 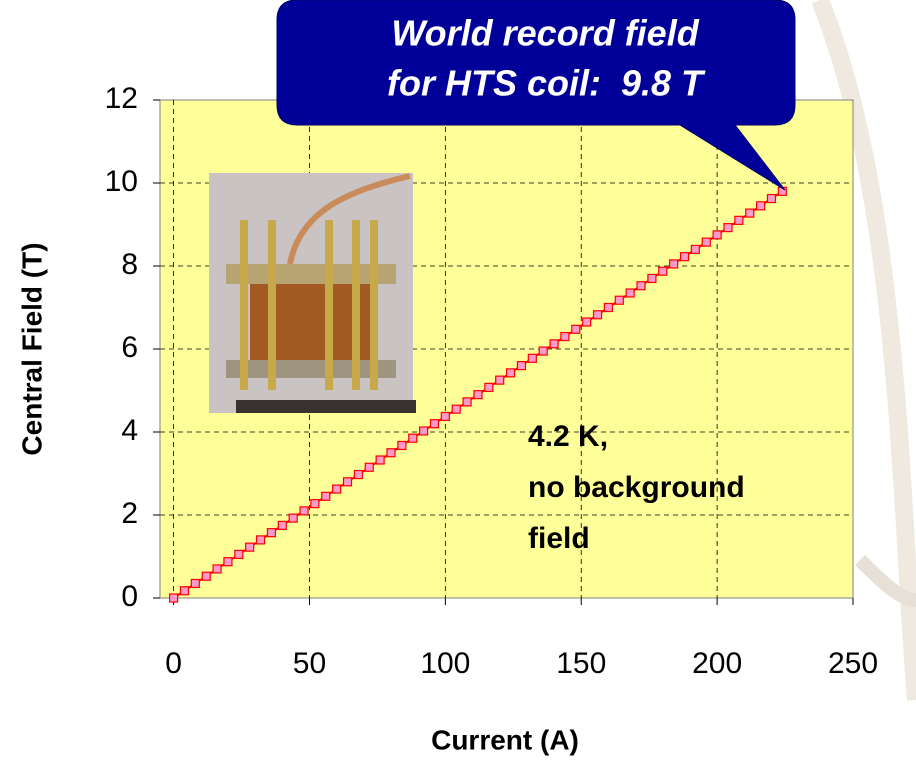 What do you see at coordinates (129, 430) in the screenshot?
I see `y-tick-label: 4` at bounding box center [129, 430].